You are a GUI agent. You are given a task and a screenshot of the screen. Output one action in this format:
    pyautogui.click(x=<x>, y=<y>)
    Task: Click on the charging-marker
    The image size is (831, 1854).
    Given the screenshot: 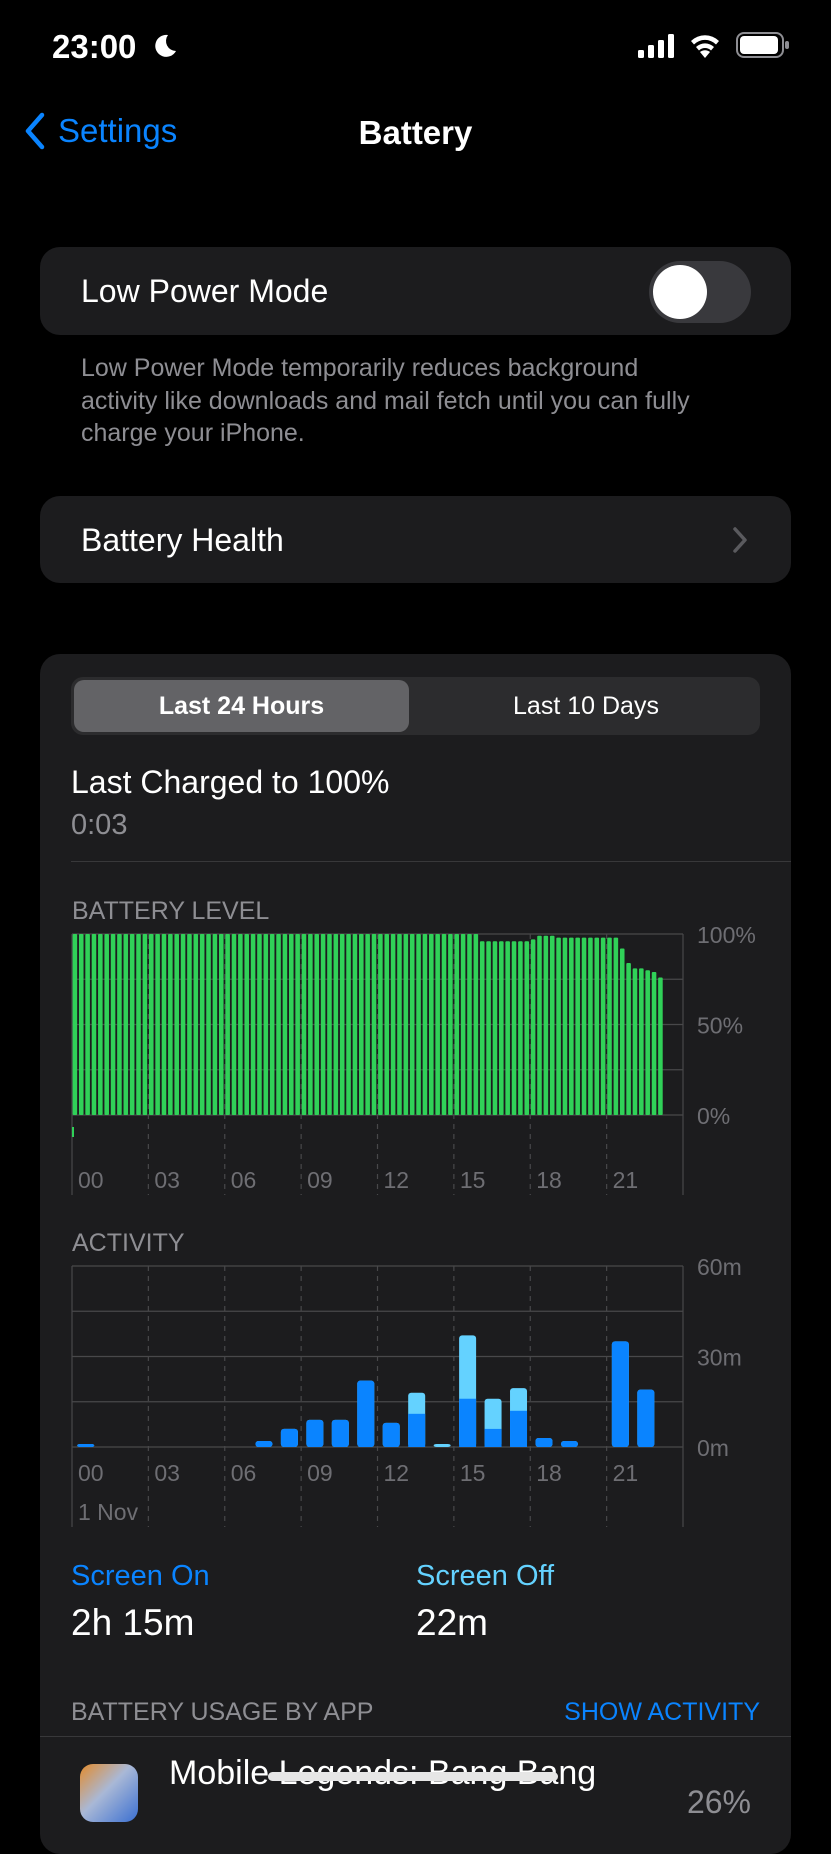 What is the action you would take?
    pyautogui.click(x=73, y=1132)
    